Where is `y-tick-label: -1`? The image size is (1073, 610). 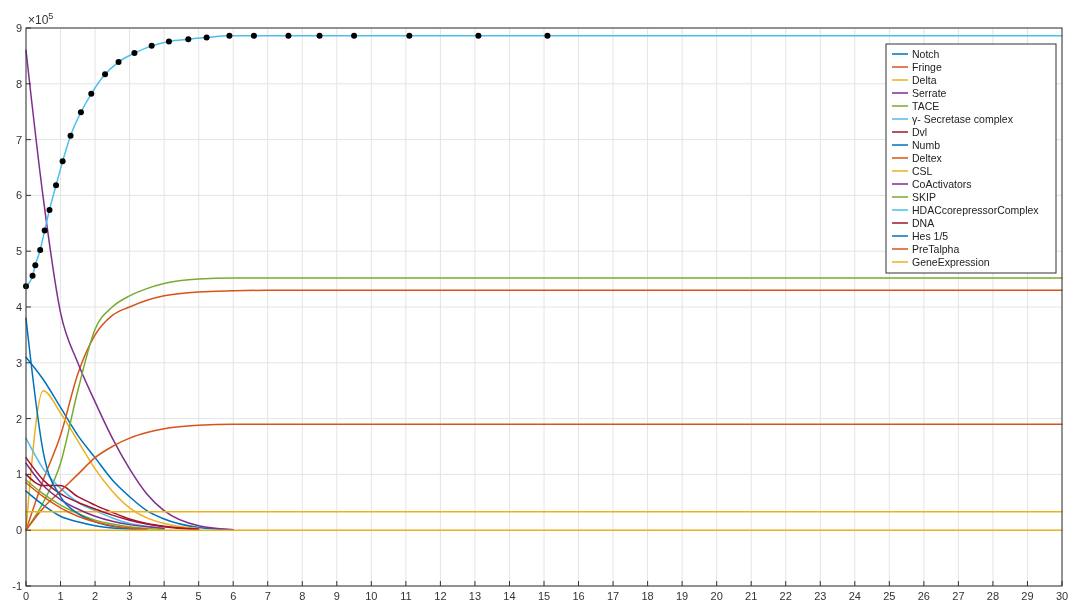 y-tick-label: -1 is located at coordinates (17, 586).